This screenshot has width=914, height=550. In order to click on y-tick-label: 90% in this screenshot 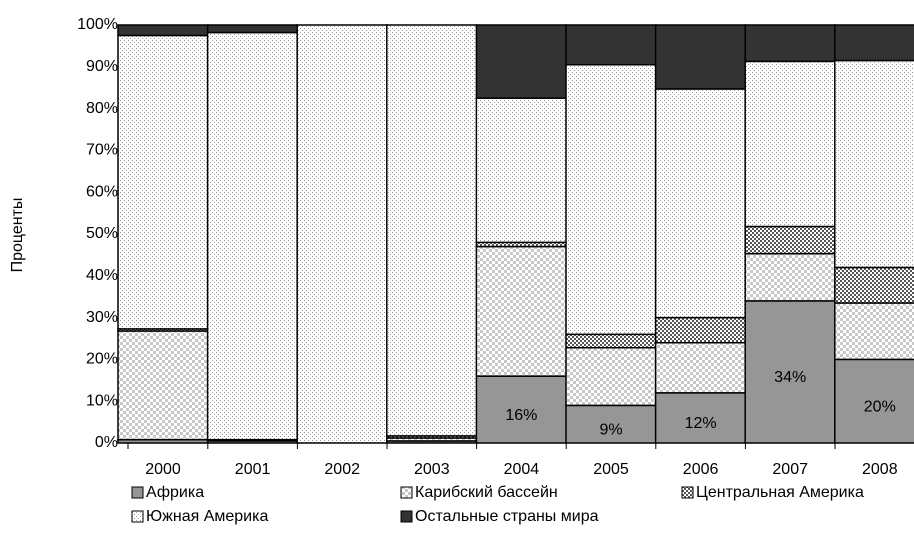, I will do `click(102, 66)`.